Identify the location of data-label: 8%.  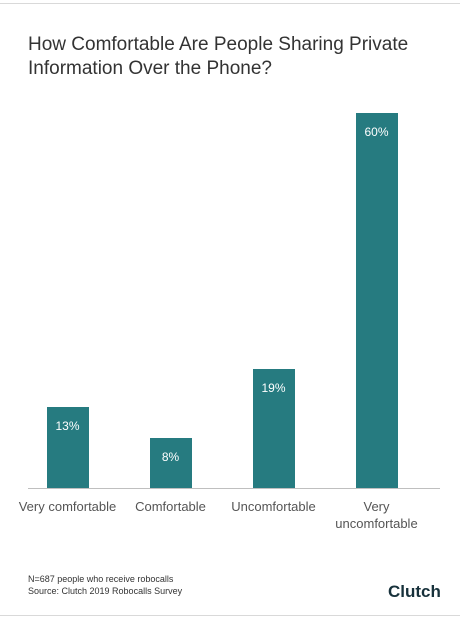
(170, 457).